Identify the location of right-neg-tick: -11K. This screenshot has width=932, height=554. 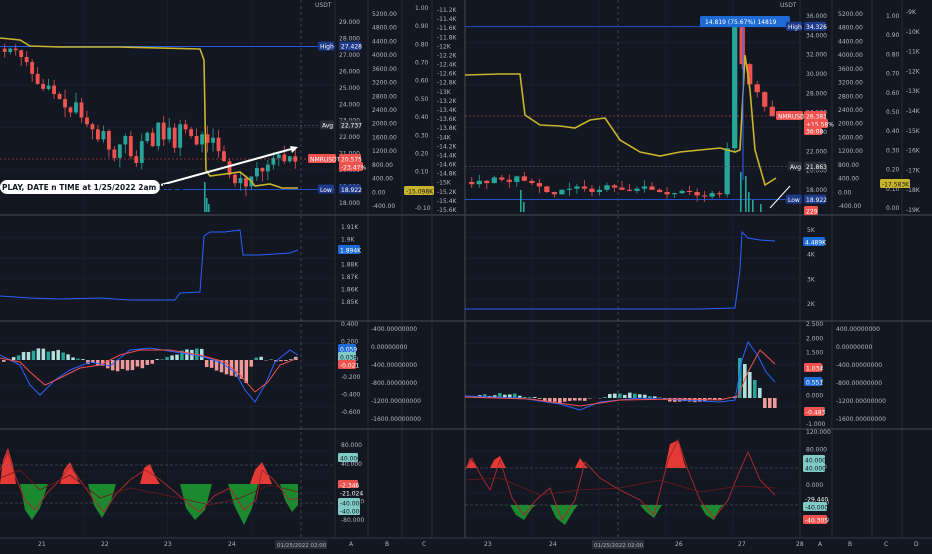
(913, 52).